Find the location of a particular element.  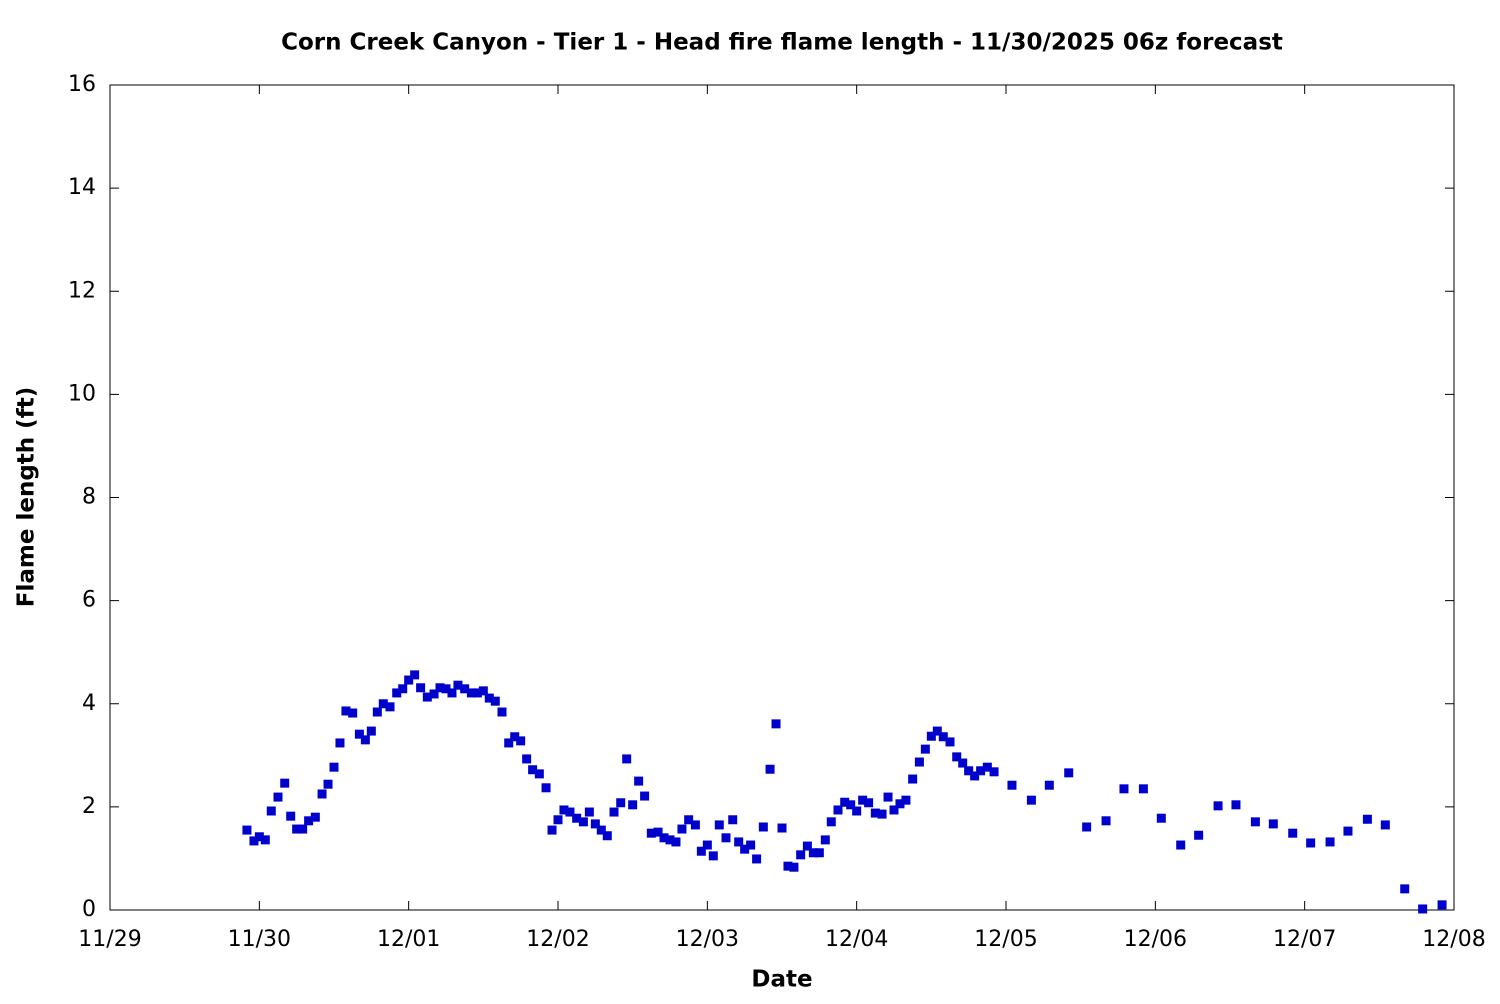

x-tick-label: 11/30 is located at coordinates (259, 939).